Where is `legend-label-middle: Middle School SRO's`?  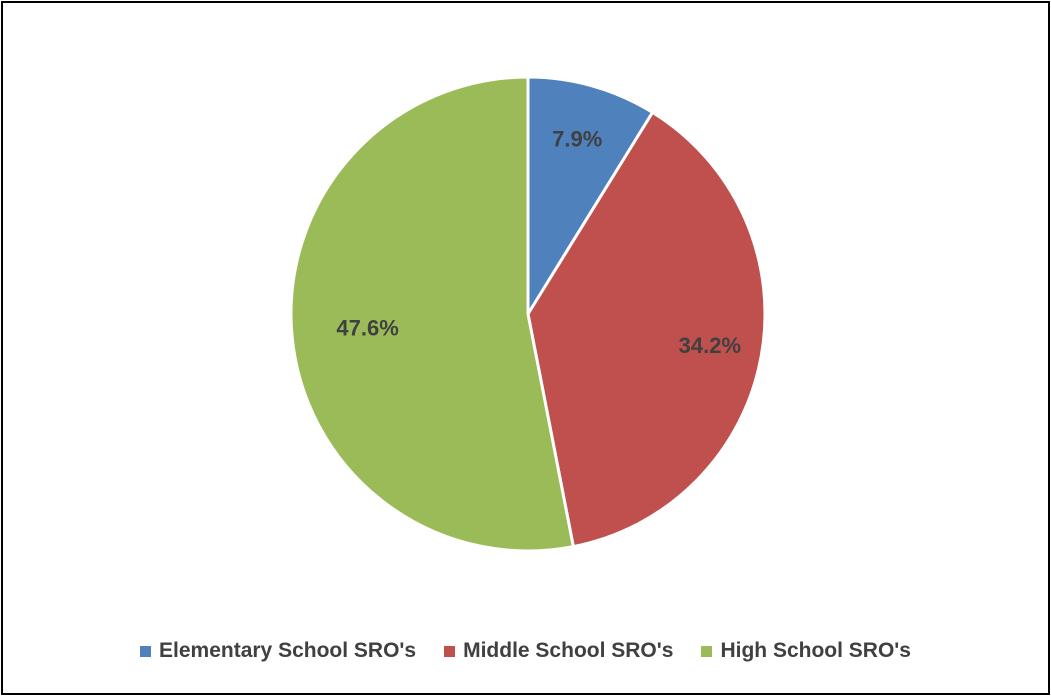
legend-label-middle: Middle School SRO's is located at coordinates (568, 650).